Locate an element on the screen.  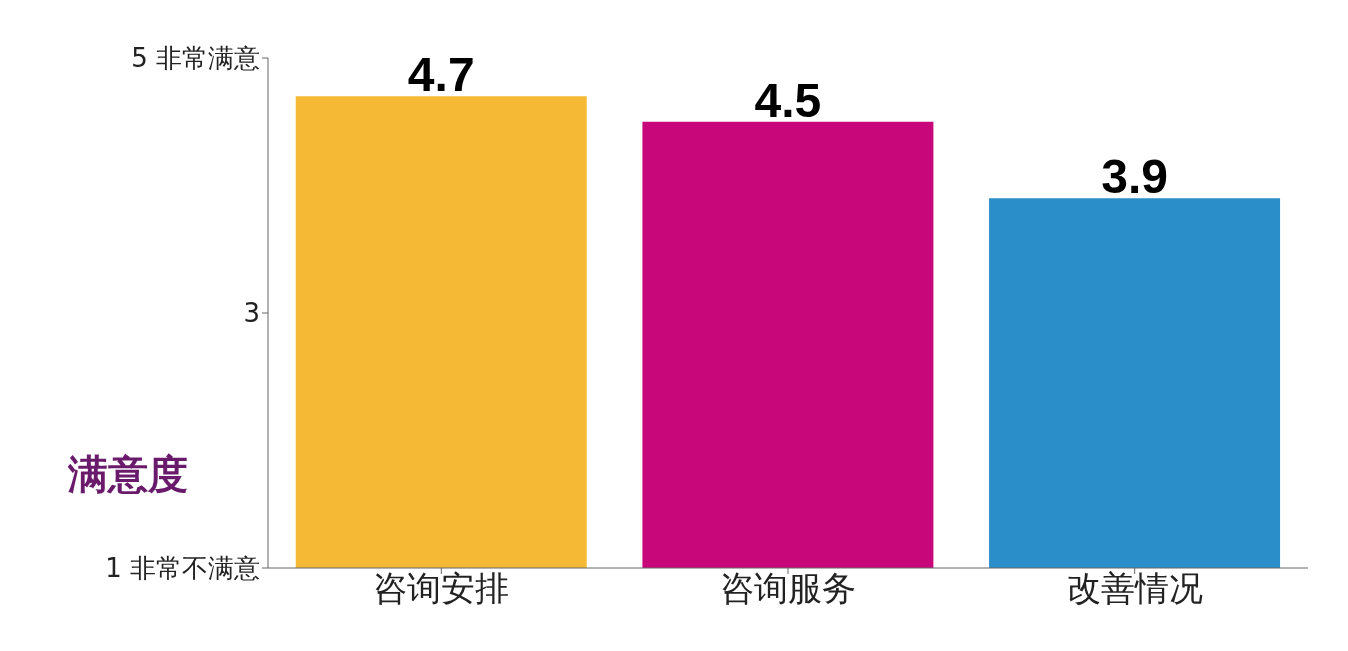
y-tick-label: 5 非常满意 is located at coordinates (195, 58).